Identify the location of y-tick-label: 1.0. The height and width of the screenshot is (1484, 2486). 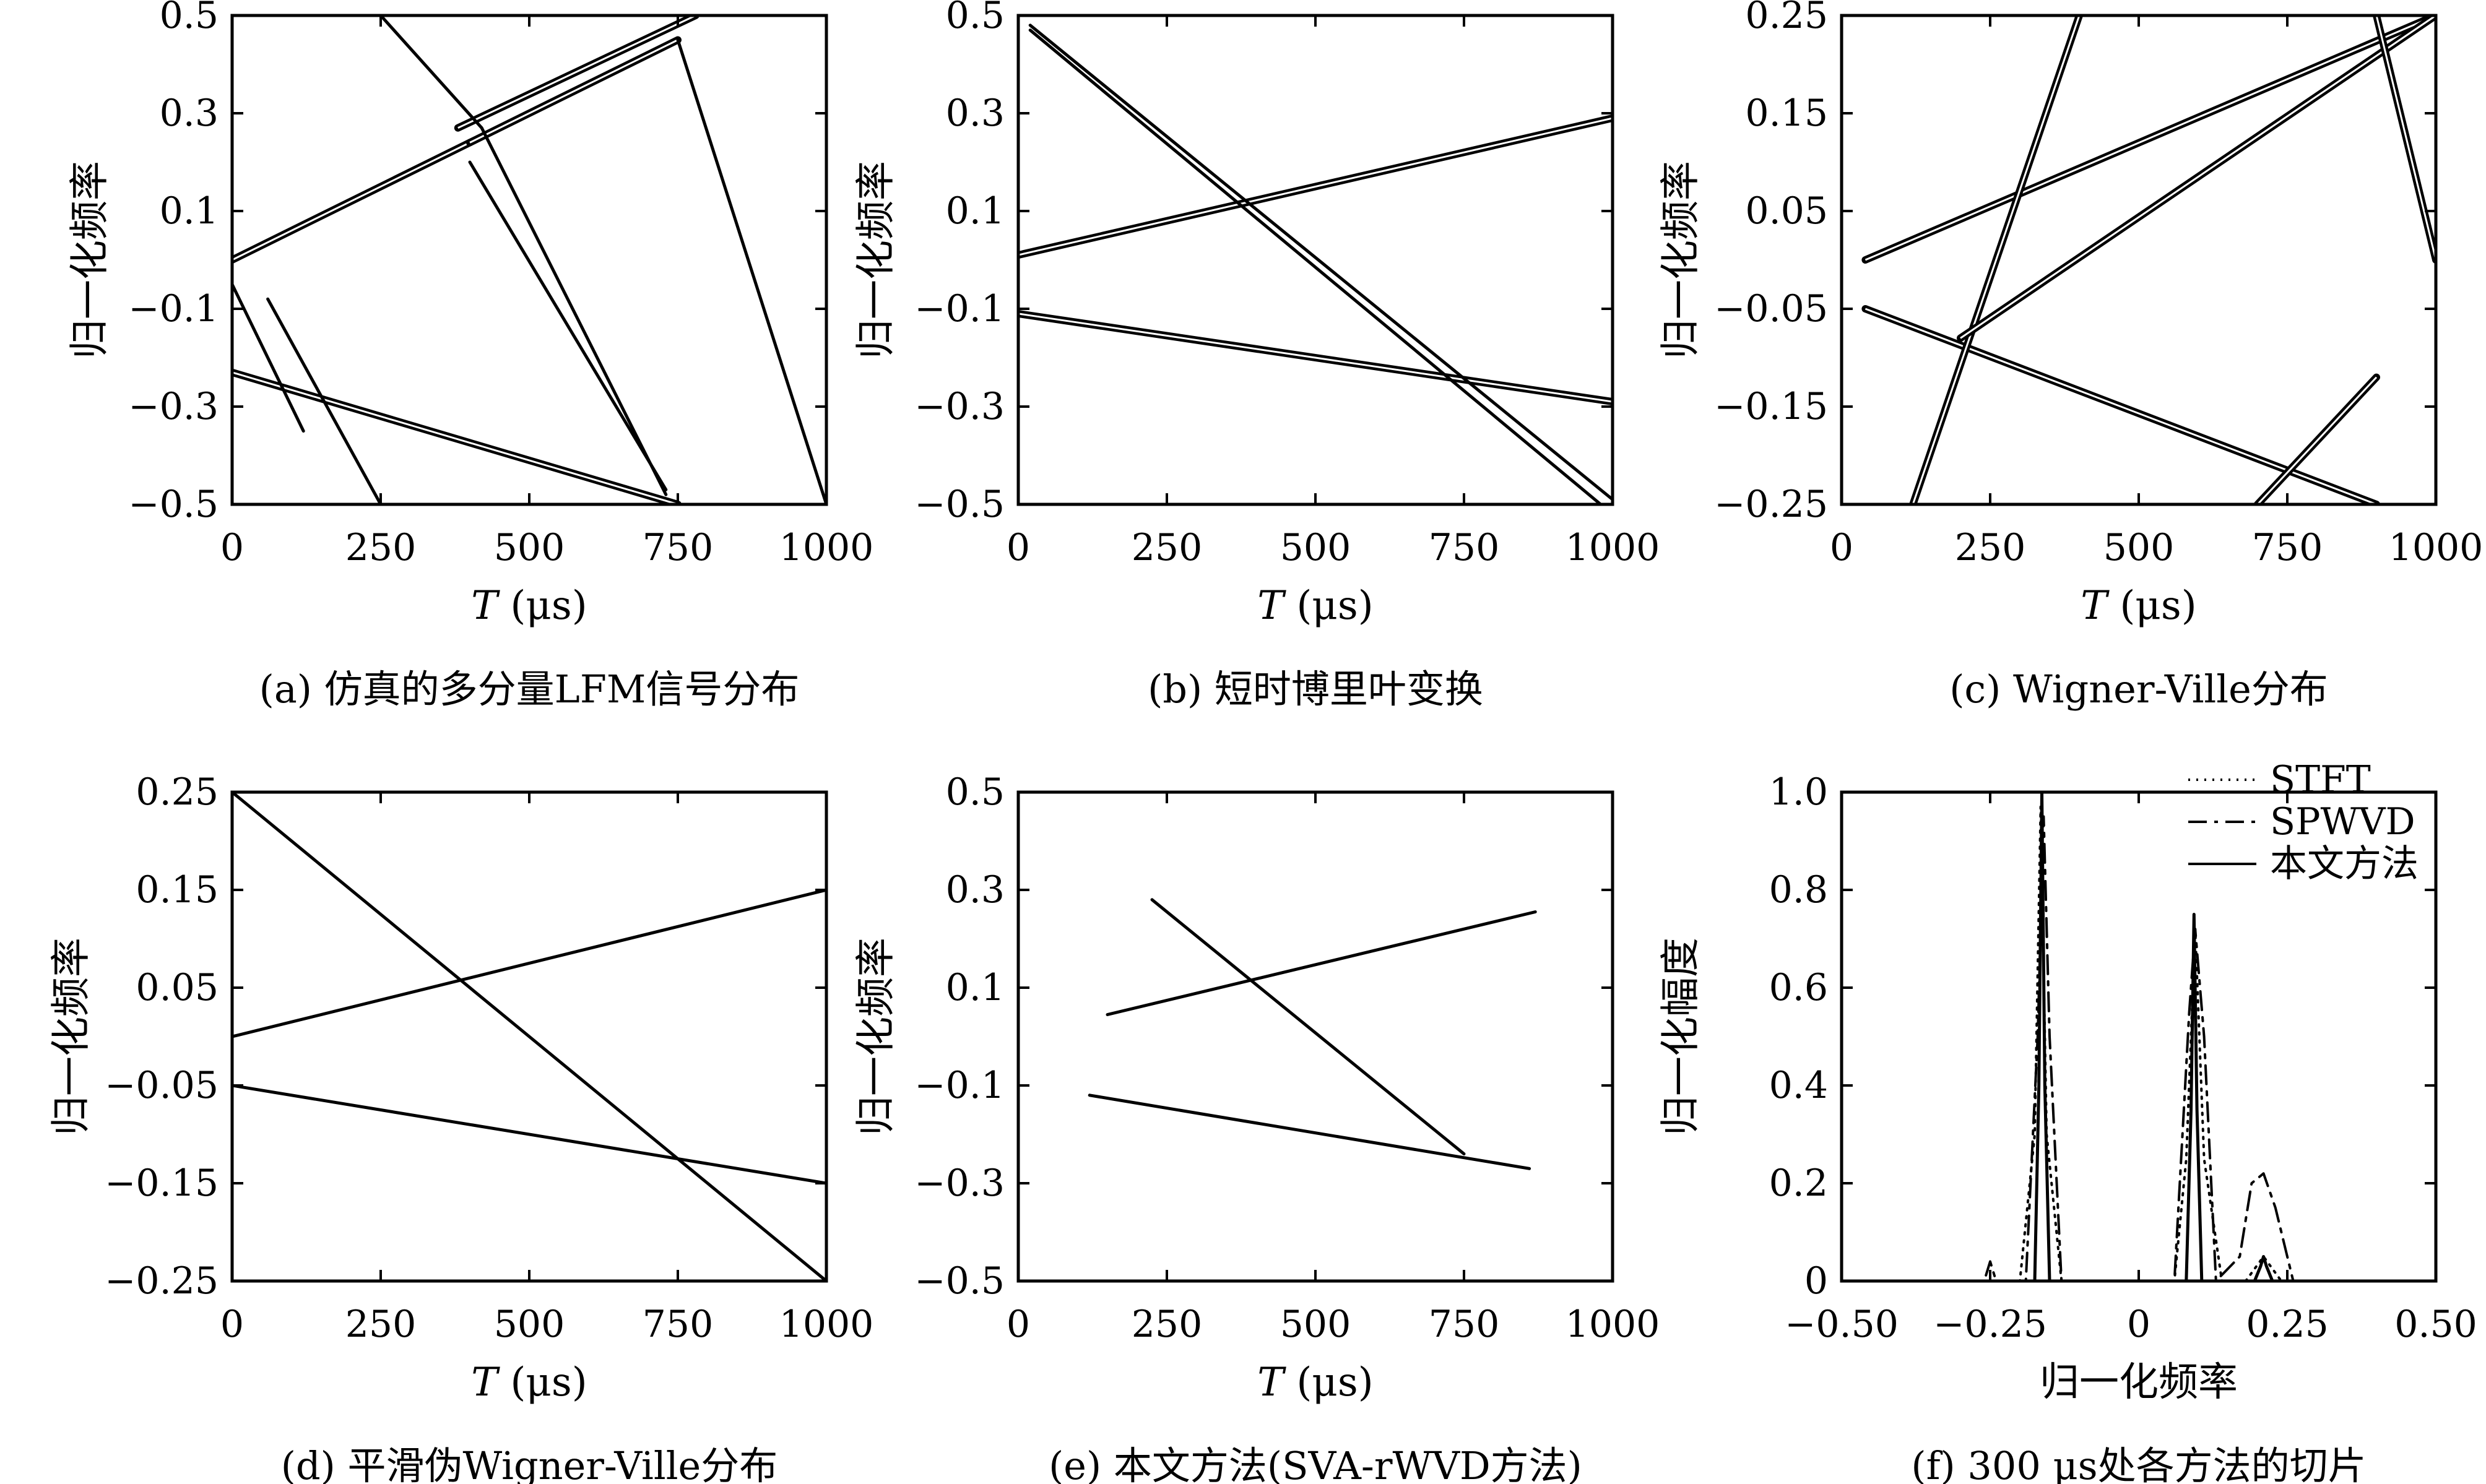
(1799, 792).